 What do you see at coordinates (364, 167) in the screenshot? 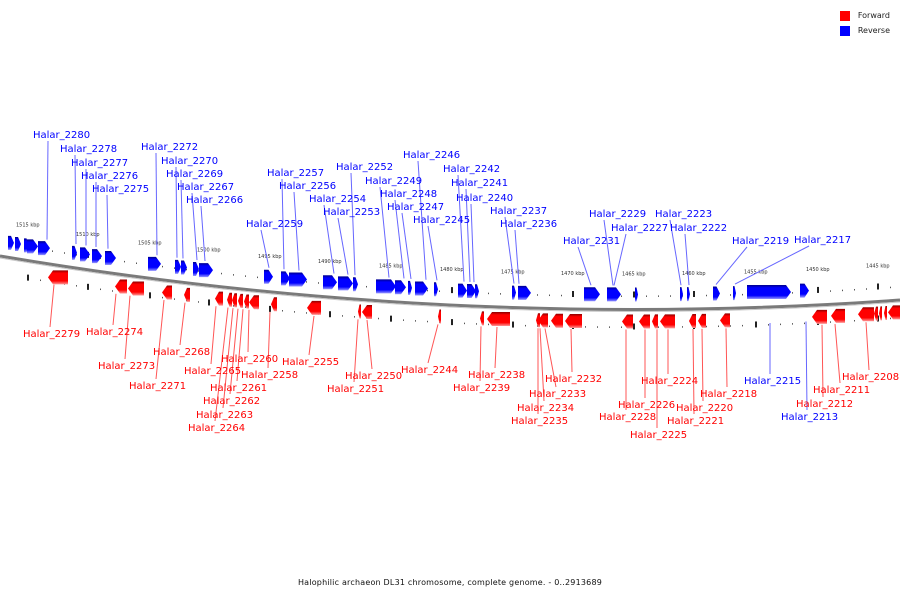
I see `reverse-gene-label: Halar_2252` at bounding box center [364, 167].